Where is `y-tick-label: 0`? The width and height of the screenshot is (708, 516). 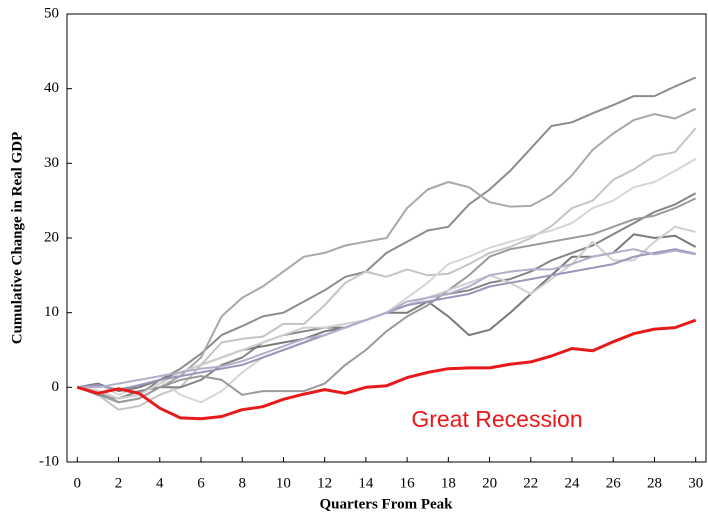 y-tick-label: 0 is located at coordinates (56, 387).